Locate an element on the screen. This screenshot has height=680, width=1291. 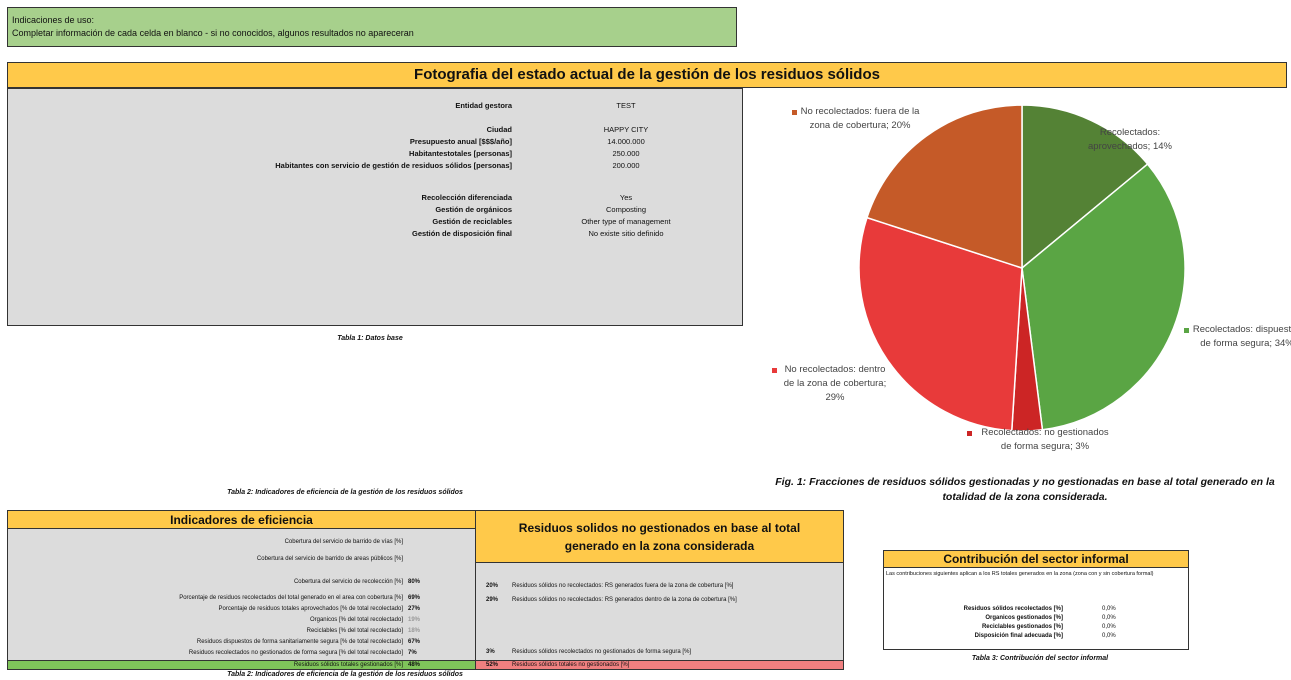
indicator-value: 19% is located at coordinates (414, 620).